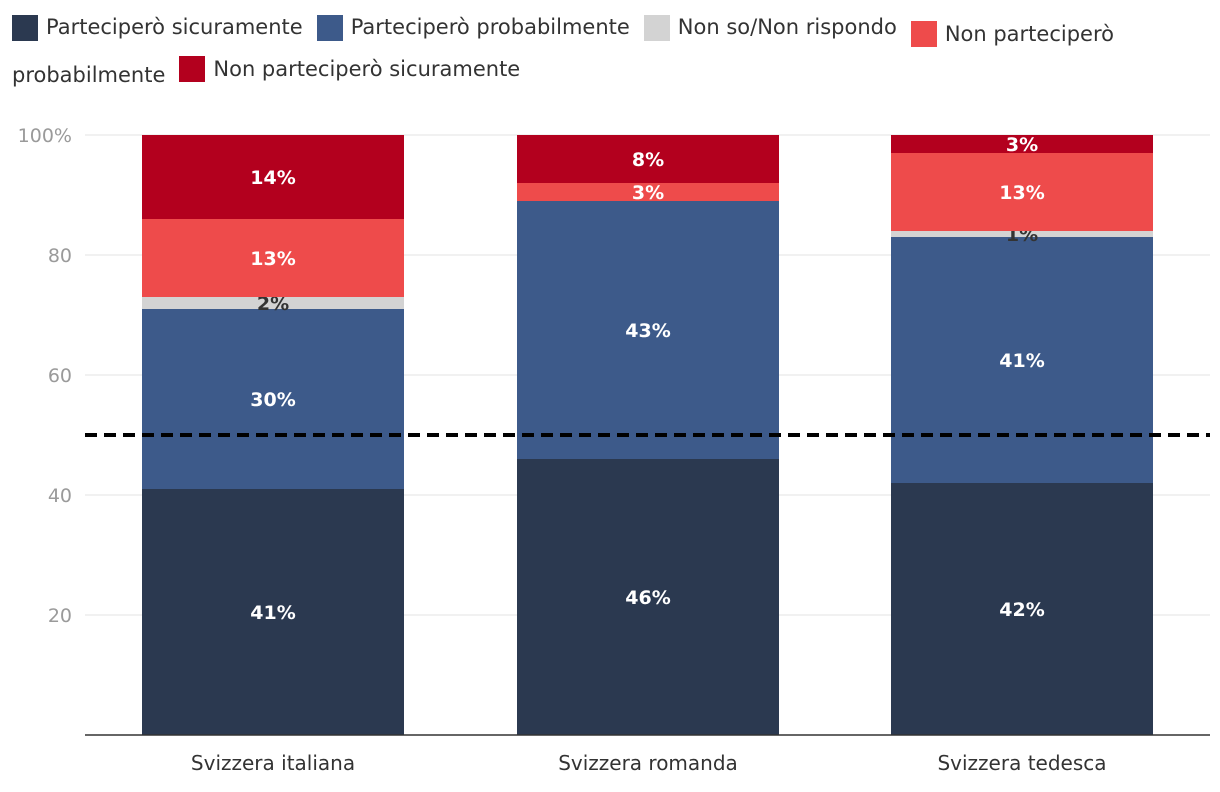  I want to click on x-tick-label: Svizzera tedesca, so click(1021, 763).